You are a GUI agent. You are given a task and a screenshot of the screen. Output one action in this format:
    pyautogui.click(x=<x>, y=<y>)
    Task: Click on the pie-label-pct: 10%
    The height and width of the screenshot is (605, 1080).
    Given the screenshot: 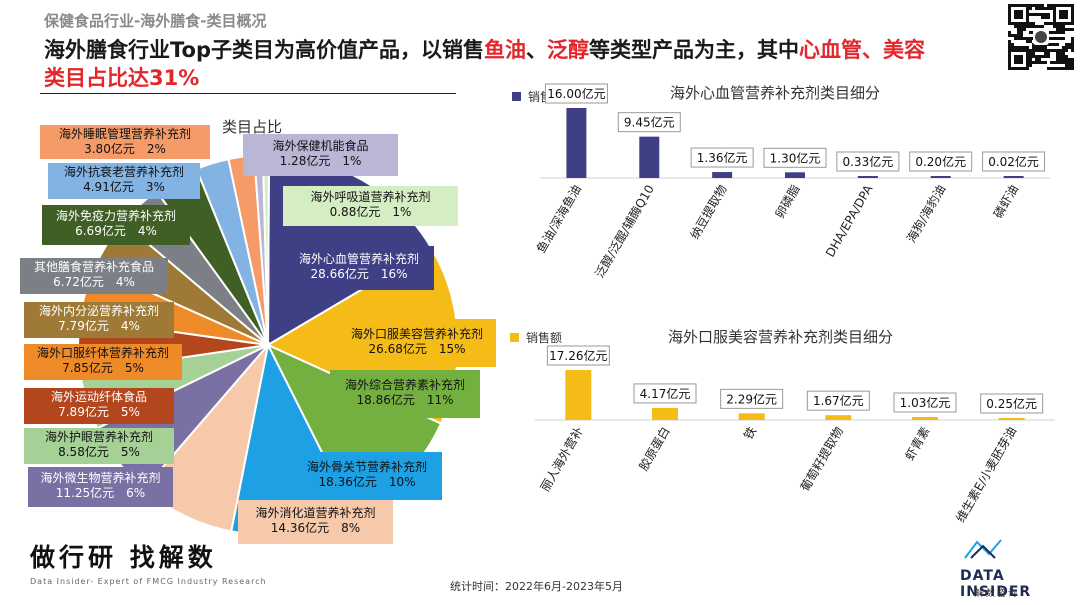 What is the action you would take?
    pyautogui.click(x=402, y=482)
    